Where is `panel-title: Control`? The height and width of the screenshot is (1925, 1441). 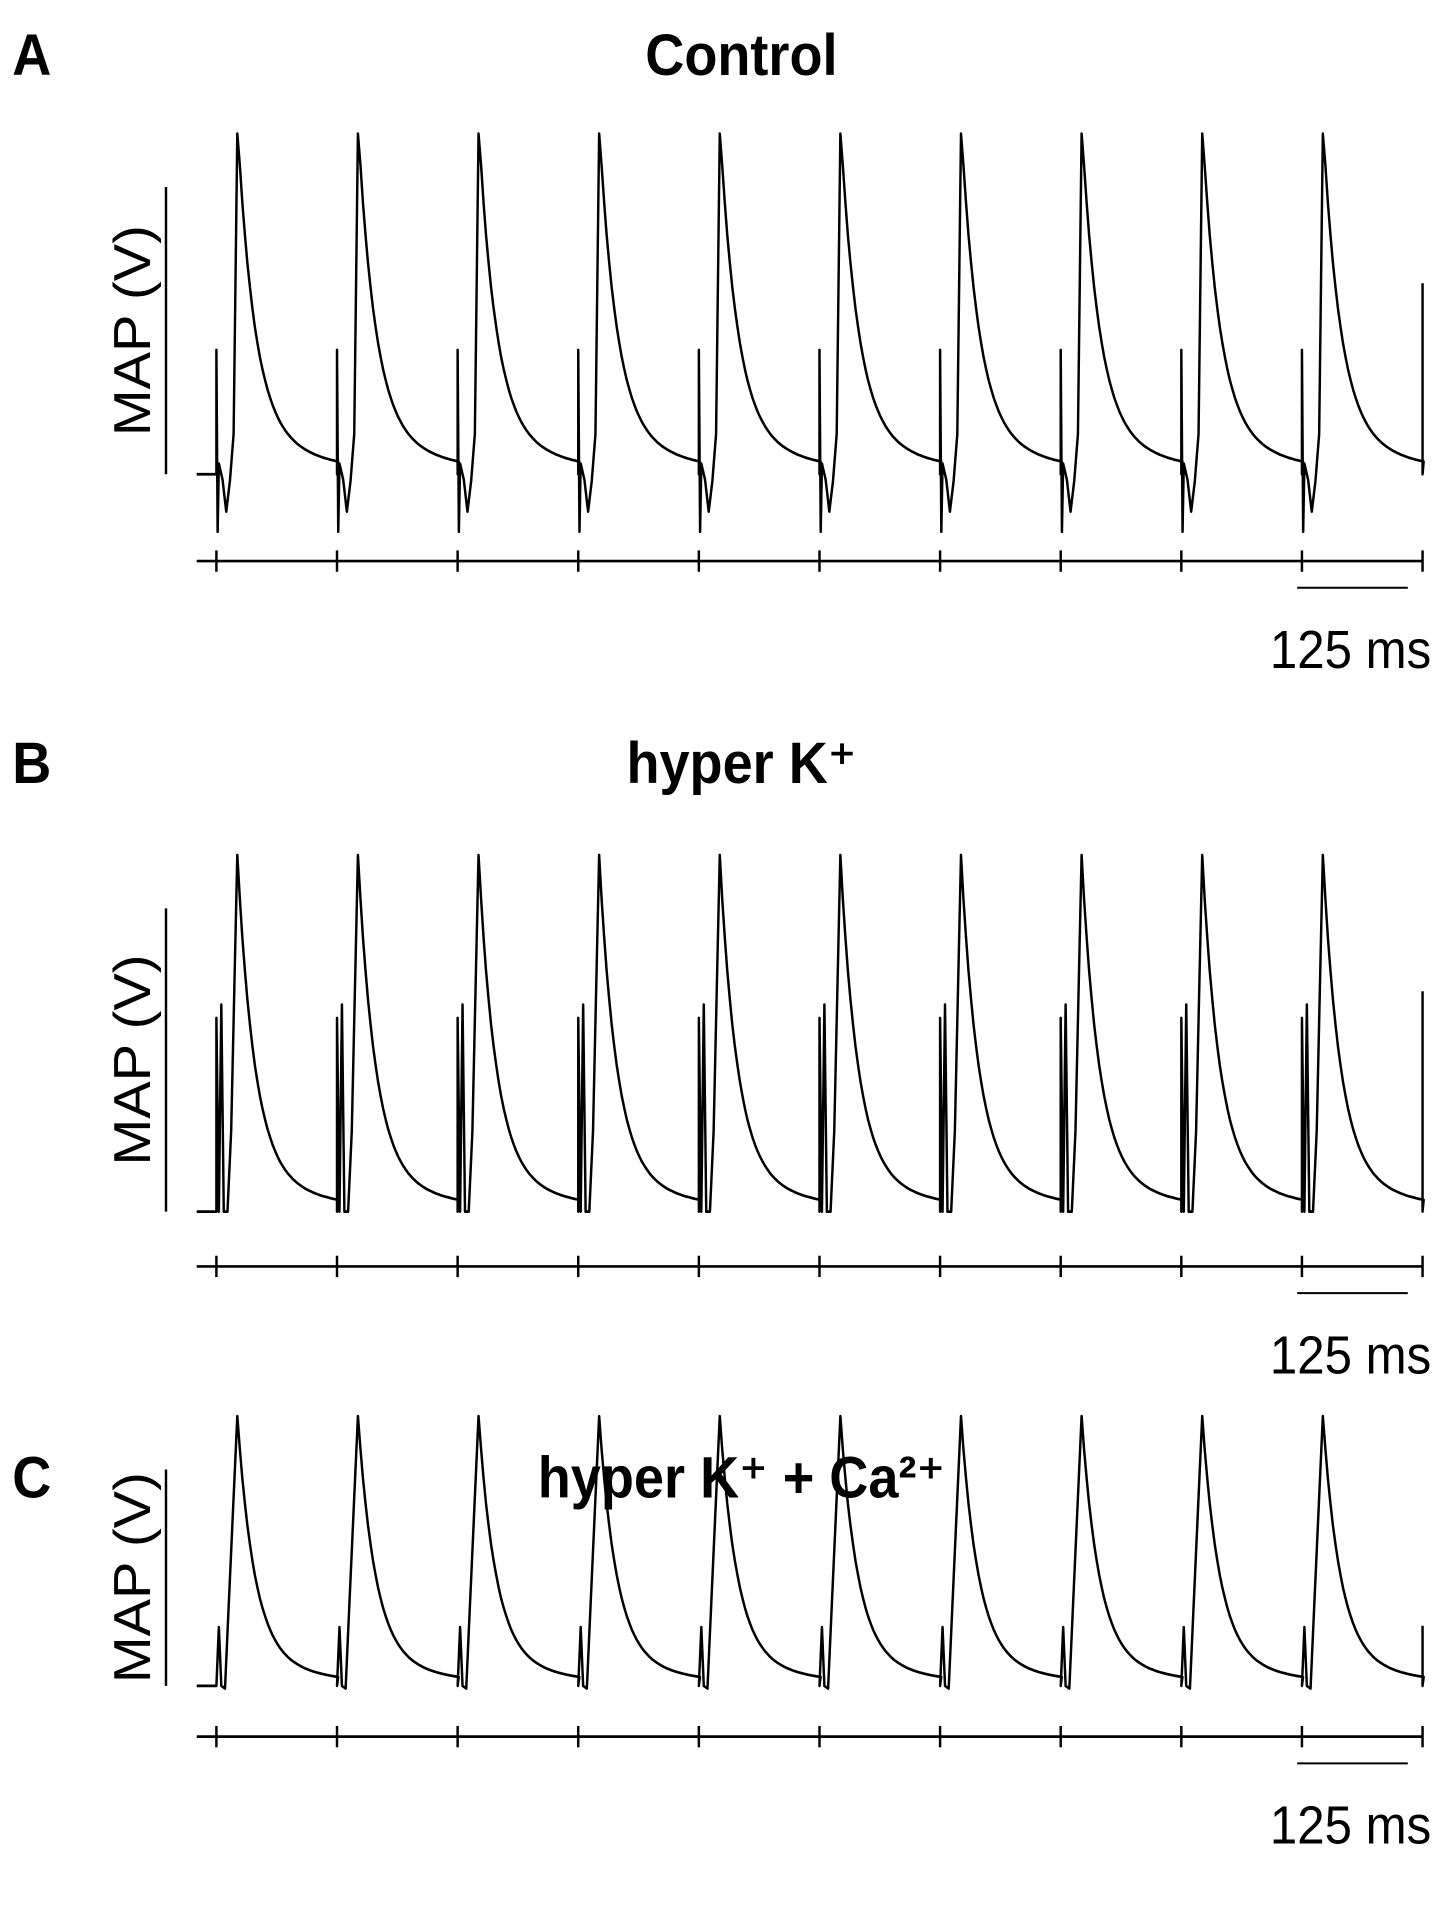 panel-title: Control is located at coordinates (741, 55).